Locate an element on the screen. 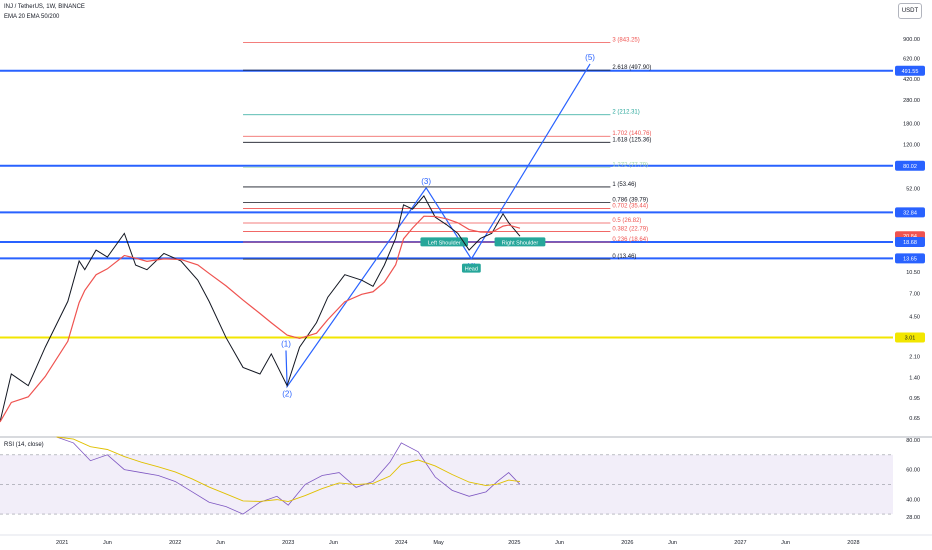 This screenshot has width=932, height=550. price-axis-tick: 2.10 is located at coordinates (914, 357).